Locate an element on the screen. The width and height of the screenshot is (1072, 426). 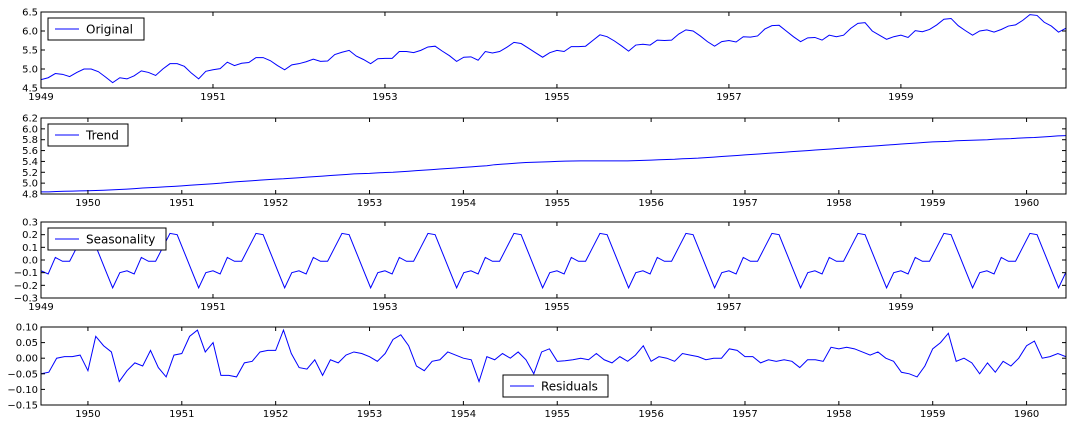
trend-ytick-label: 5.4 is located at coordinates (30, 162).